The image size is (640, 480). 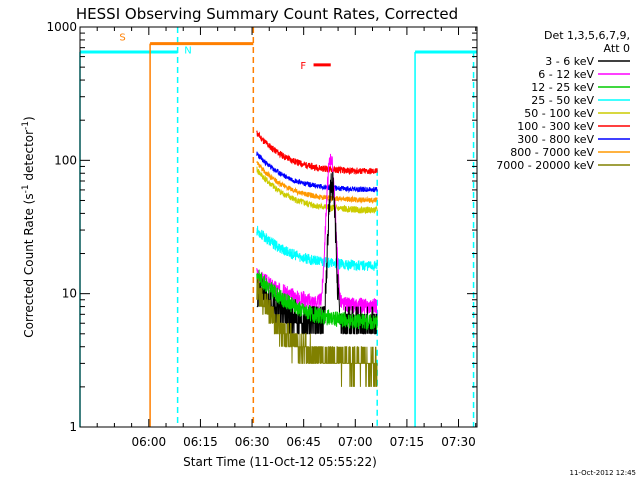 I want to click on legend-label: 50 - 100 keV, so click(x=559, y=113).